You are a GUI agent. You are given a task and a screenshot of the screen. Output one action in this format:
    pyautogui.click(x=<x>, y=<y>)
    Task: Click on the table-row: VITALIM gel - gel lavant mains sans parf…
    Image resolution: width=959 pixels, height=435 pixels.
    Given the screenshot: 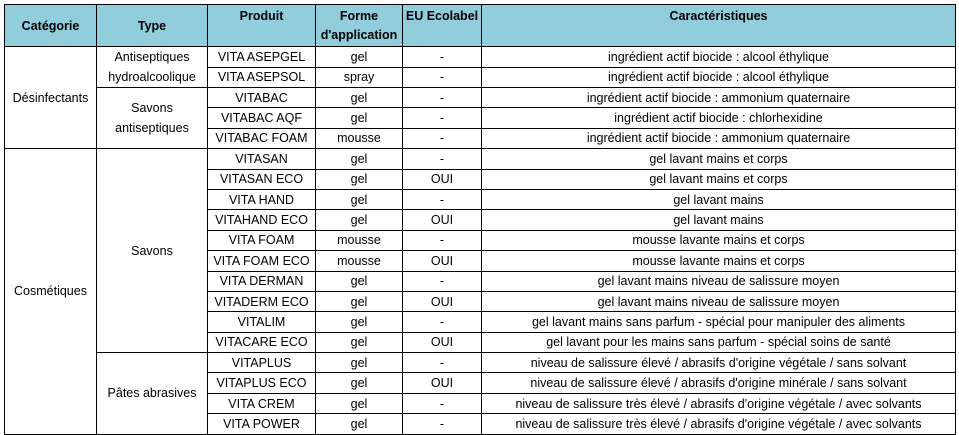 What is the action you would take?
    pyautogui.click(x=480, y=322)
    